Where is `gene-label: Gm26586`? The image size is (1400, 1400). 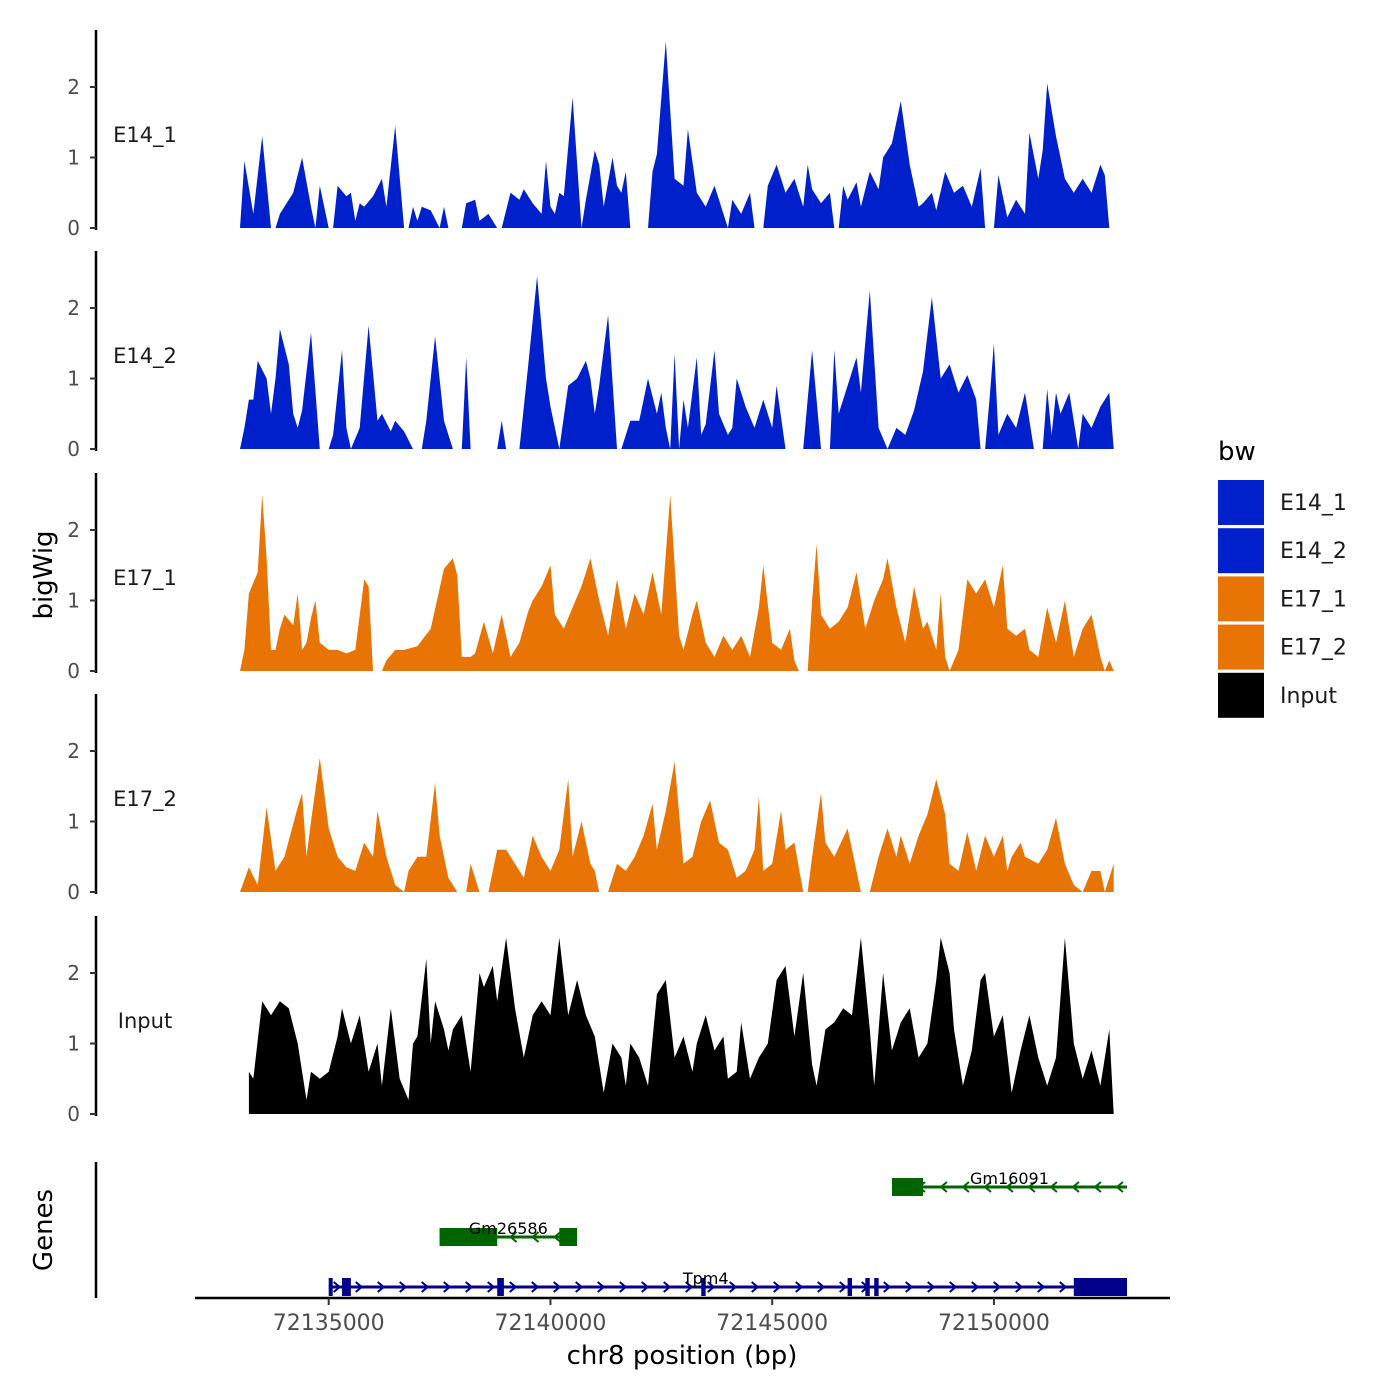 gene-label: Gm26586 is located at coordinates (508, 1228).